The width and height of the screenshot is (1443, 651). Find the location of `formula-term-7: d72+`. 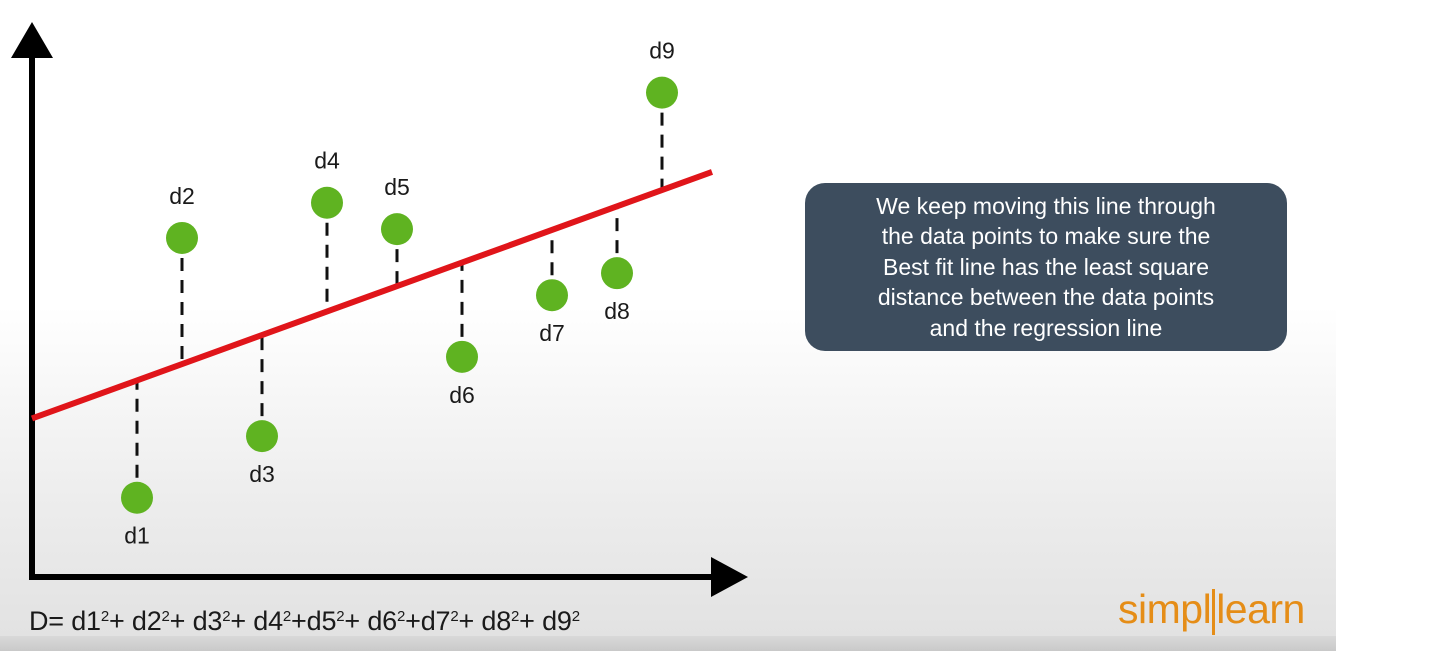

formula-term-7: d72+ is located at coordinates (447, 621).